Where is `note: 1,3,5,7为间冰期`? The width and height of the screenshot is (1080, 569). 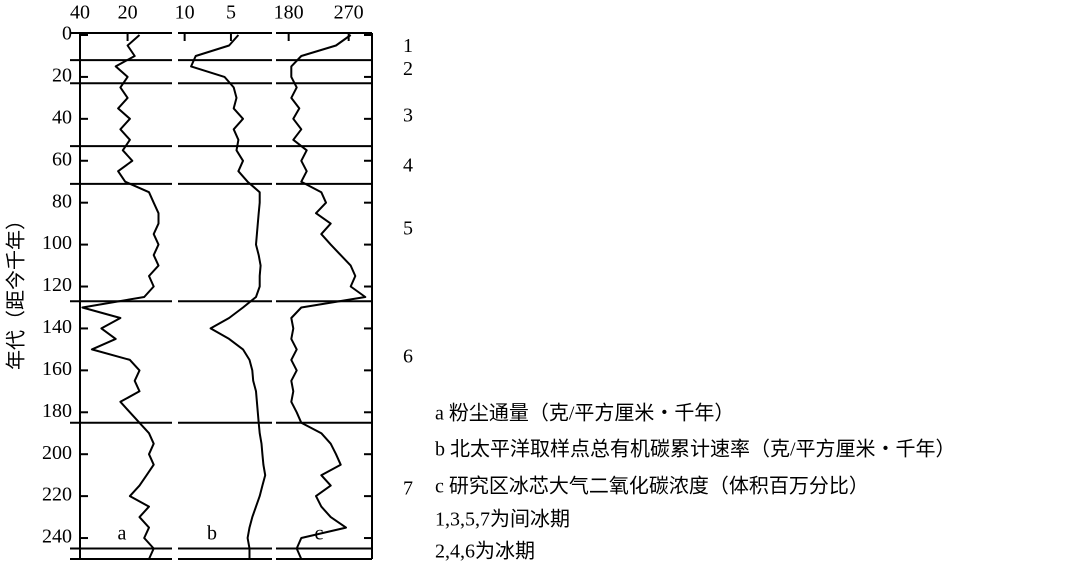 note: 1,3,5,7为间冰期 is located at coordinates (502, 519).